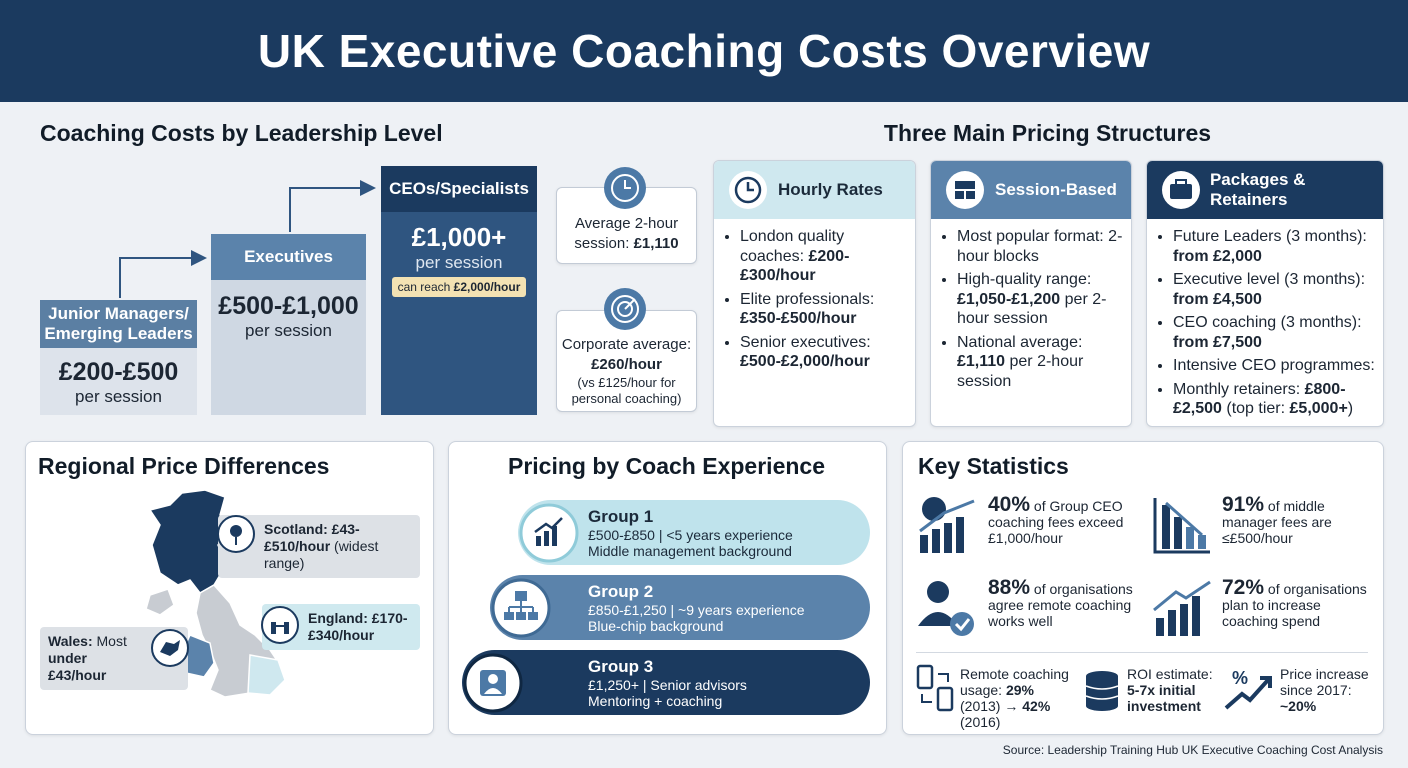 This screenshot has height=768, width=1408. I want to click on region-label: Scotland: £43-£510/hour (widest range), so click(319, 546).